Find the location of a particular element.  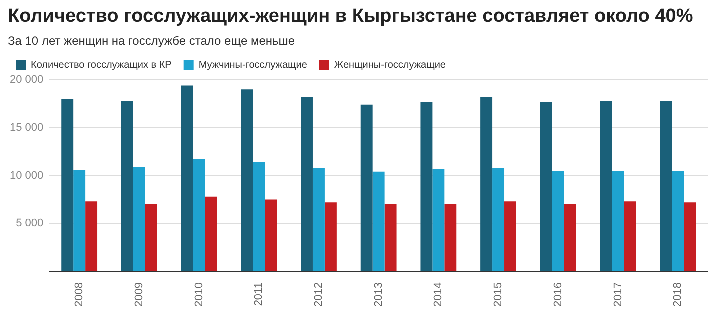

y-tick-label: 15 000 is located at coordinates (27, 128).